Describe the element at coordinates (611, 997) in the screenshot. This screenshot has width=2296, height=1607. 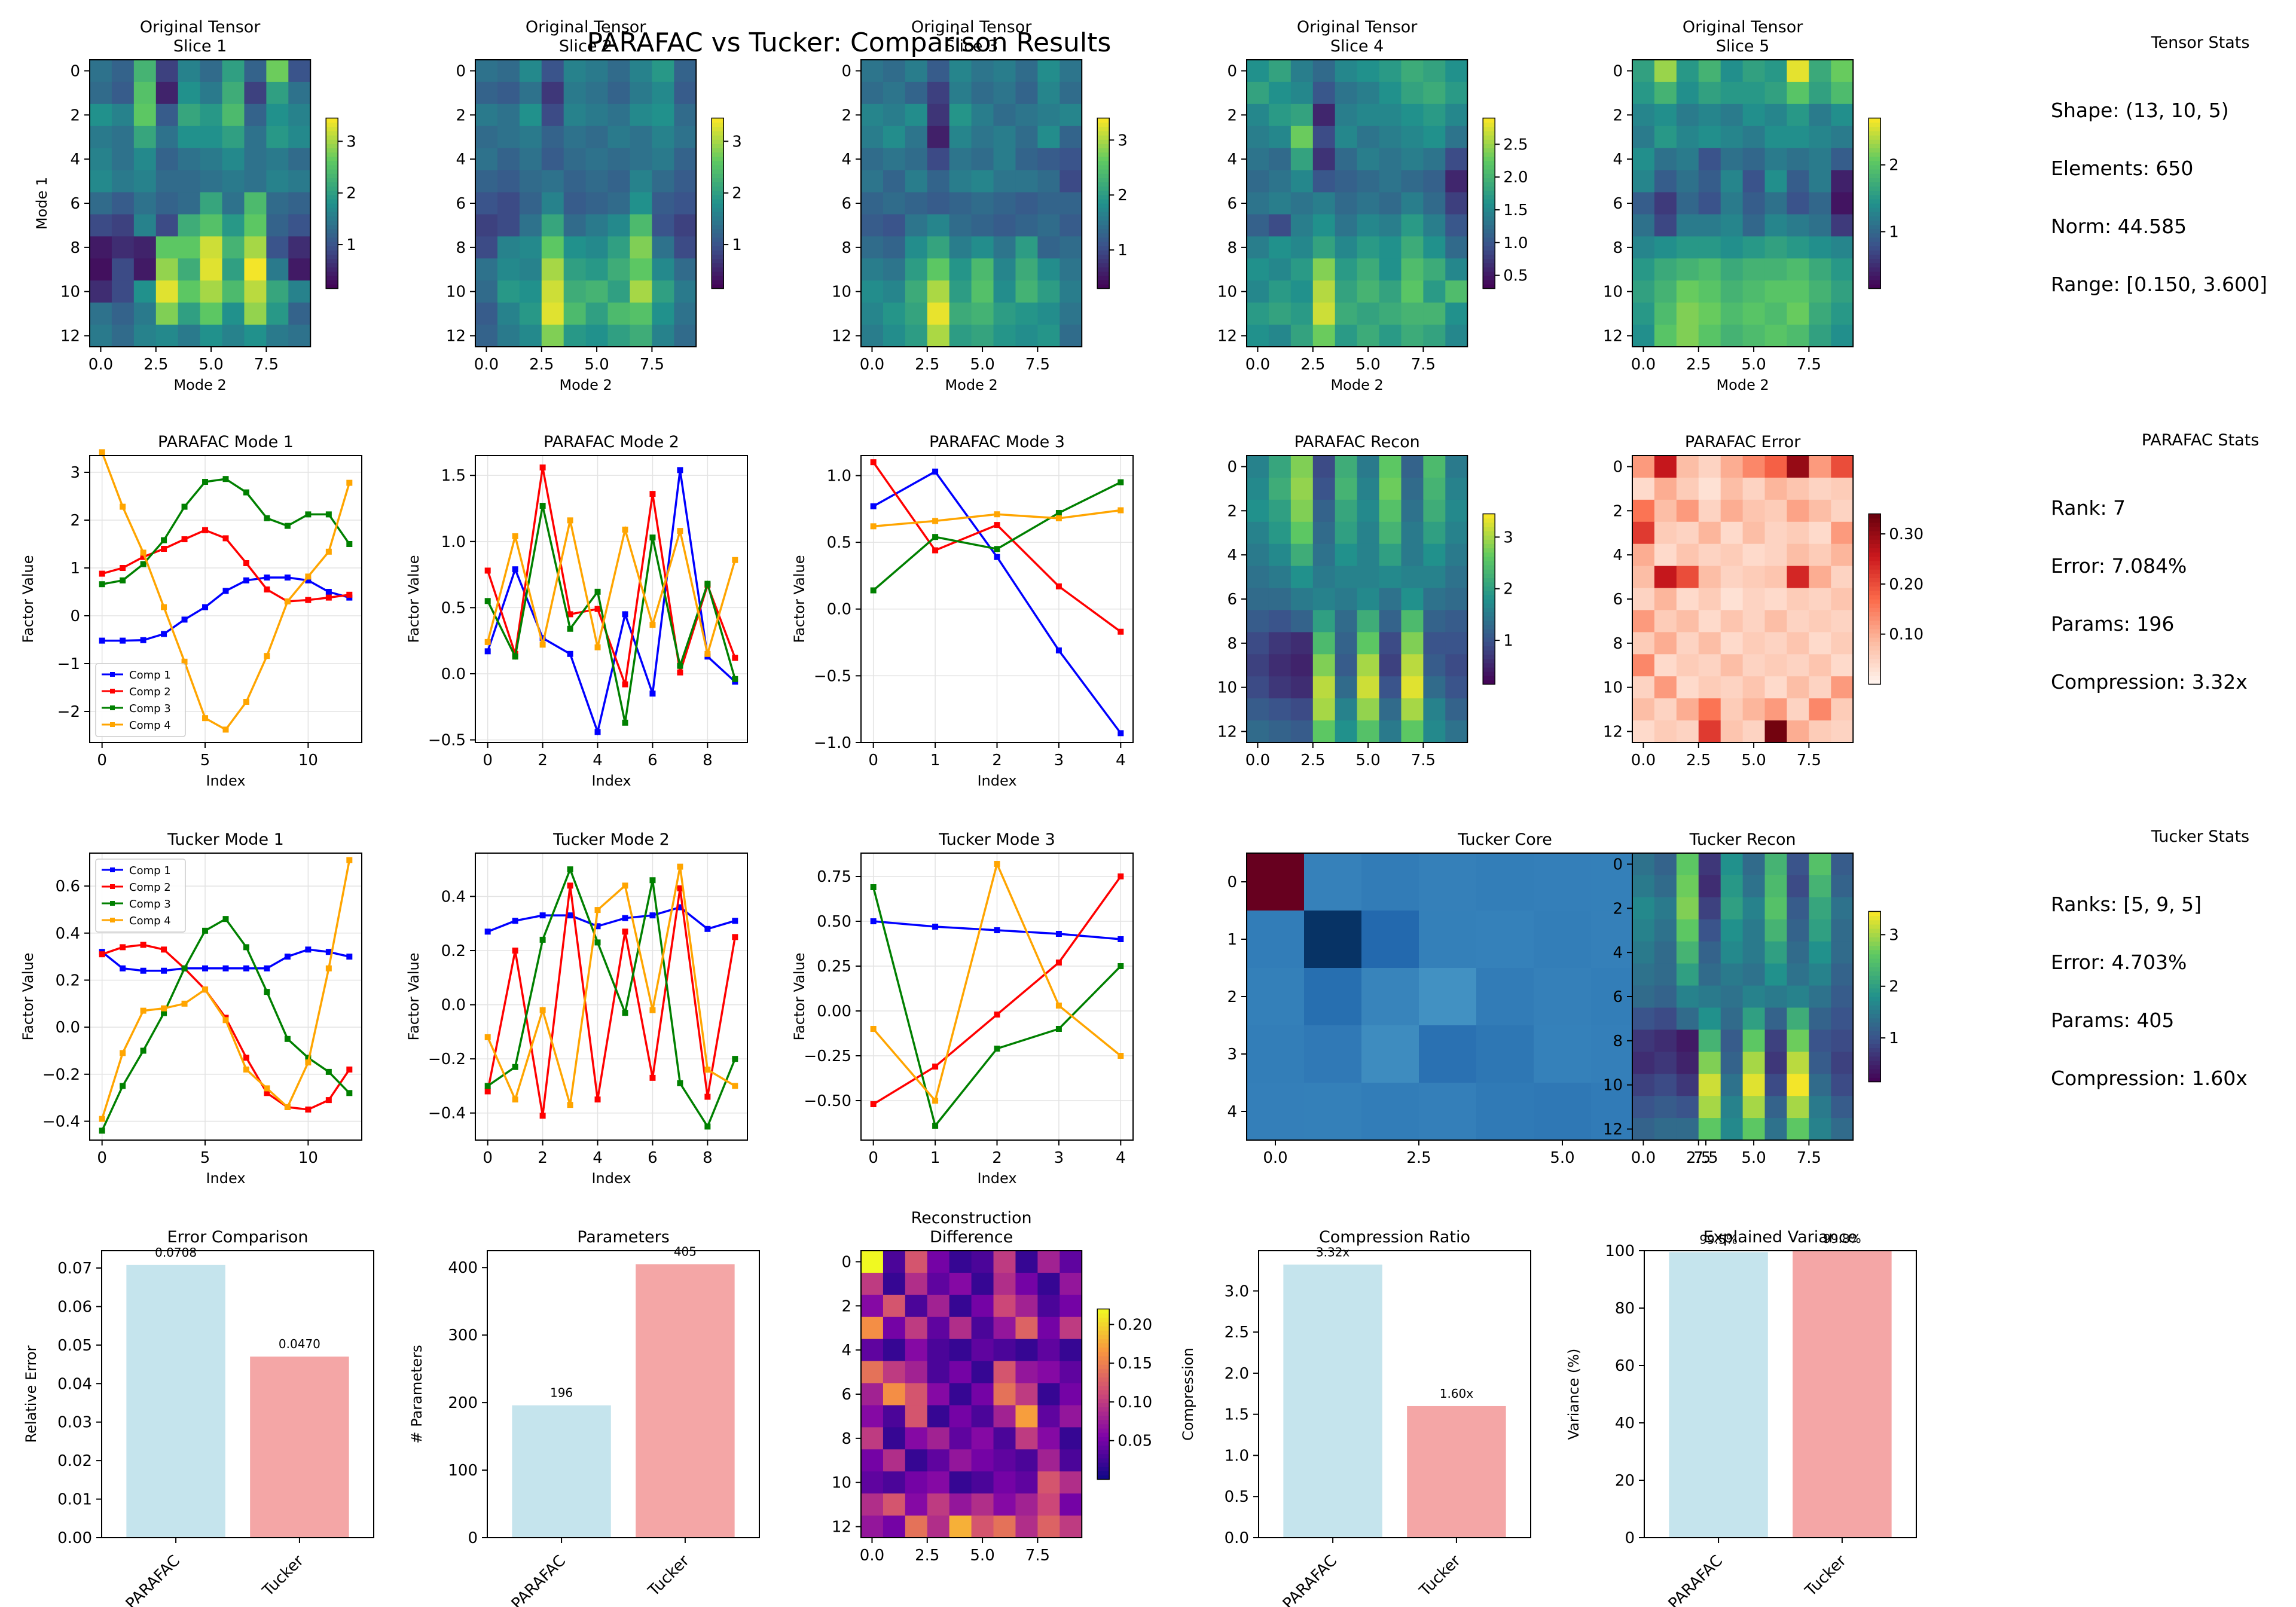
I see `plot-frame` at that location.